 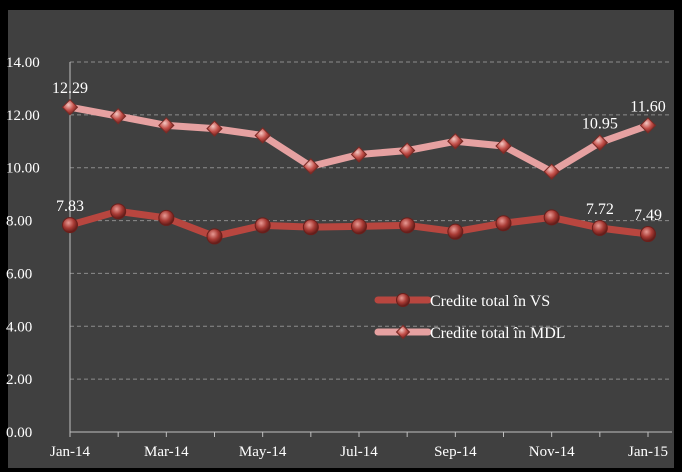 I want to click on data-label: 7.49, so click(x=648, y=215).